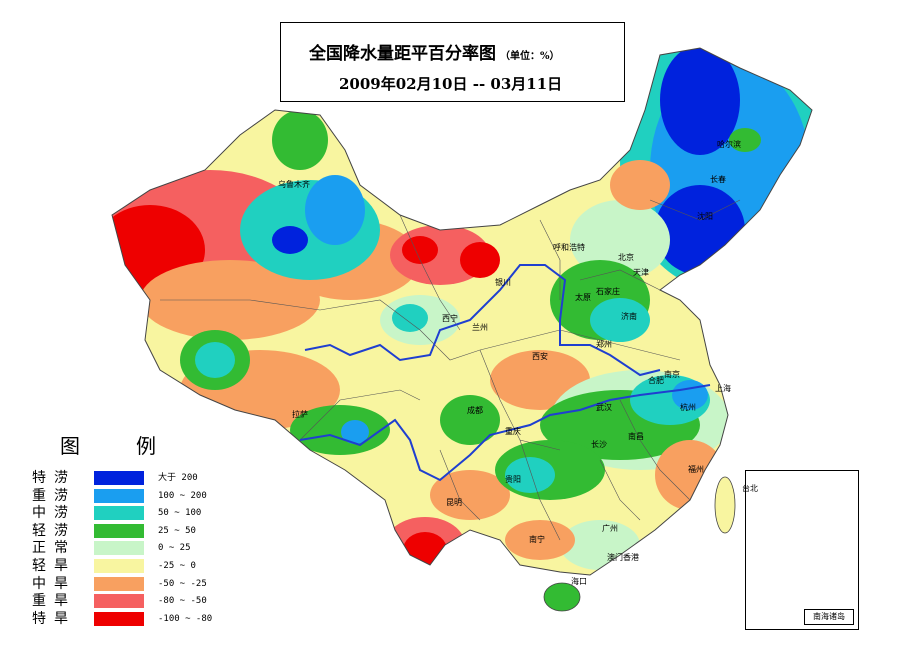 This screenshot has height=659, width=903. Describe the element at coordinates (802, 550) in the screenshot. I see `south-sea-inset: 南海诸岛` at that location.